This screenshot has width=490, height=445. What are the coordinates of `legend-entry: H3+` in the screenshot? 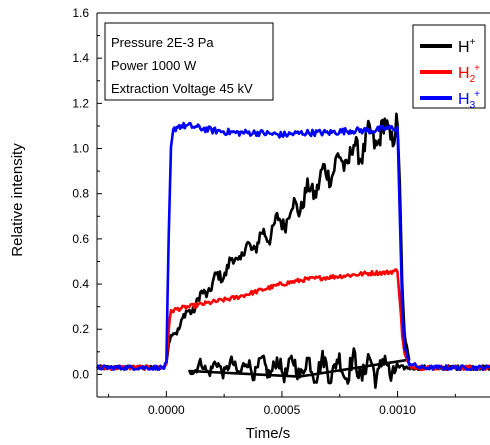 It's located at (469, 100).